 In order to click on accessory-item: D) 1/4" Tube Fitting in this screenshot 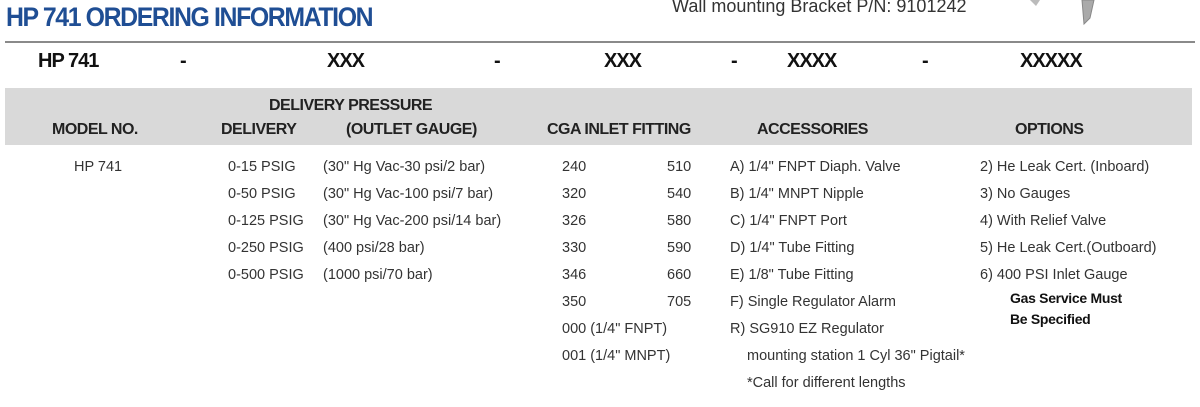, I will do `click(792, 248)`.